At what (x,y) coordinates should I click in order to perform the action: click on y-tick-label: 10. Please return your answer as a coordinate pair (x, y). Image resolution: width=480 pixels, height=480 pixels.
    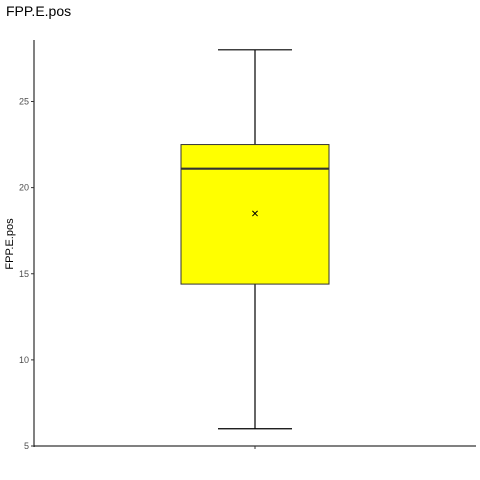
    Looking at the image, I should click on (24, 360).